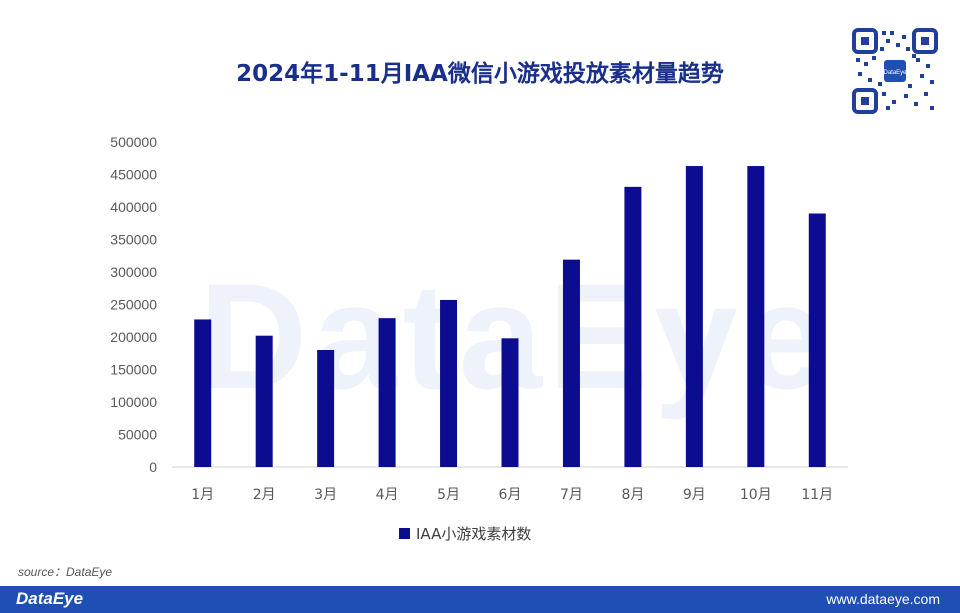 The height and width of the screenshot is (613, 960). Describe the element at coordinates (264, 495) in the screenshot. I see `x-tick-label: 2月` at that location.